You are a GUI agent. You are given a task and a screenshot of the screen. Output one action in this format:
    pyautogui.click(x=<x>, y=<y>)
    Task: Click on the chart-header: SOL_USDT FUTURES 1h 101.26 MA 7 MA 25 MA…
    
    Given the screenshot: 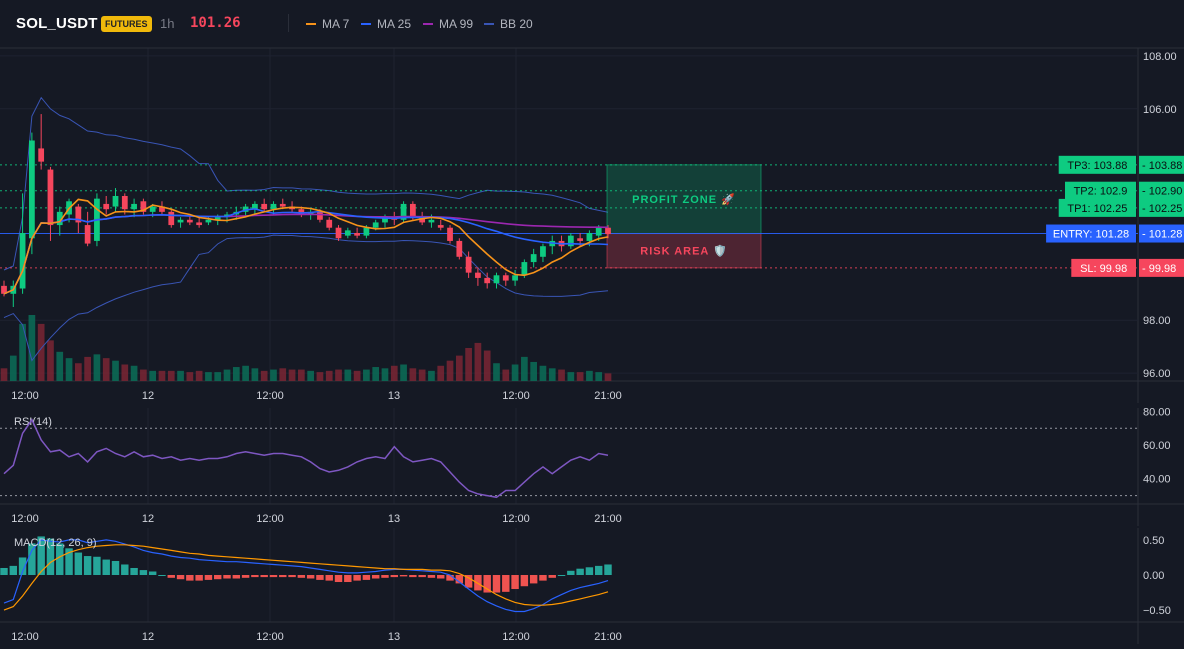 What is the action you would take?
    pyautogui.click(x=592, y=24)
    